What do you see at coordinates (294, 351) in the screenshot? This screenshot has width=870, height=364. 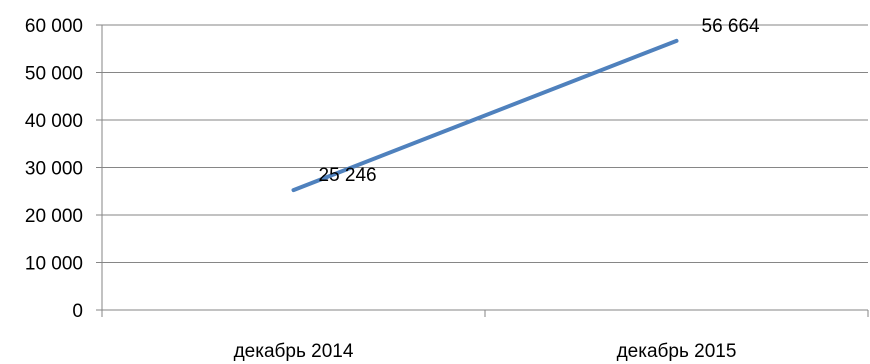 I see `x-tick-label: декабрь 2014` at bounding box center [294, 351].